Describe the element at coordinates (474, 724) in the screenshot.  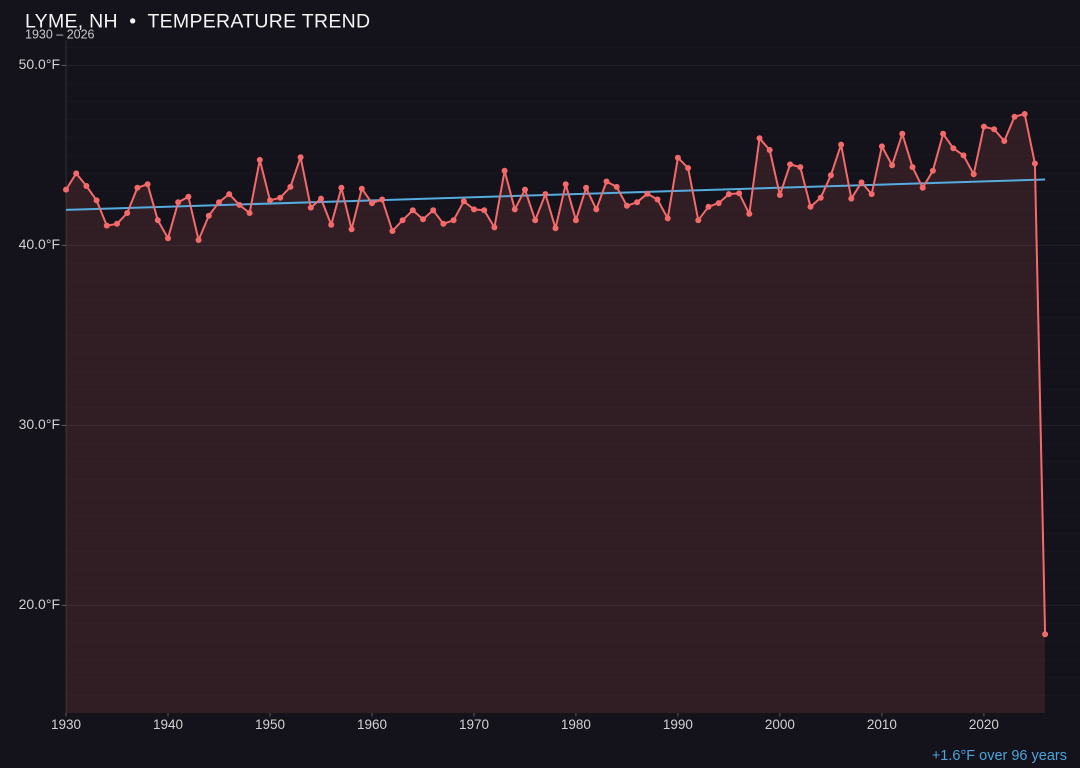
I see `svg-text: 1970` at that location.